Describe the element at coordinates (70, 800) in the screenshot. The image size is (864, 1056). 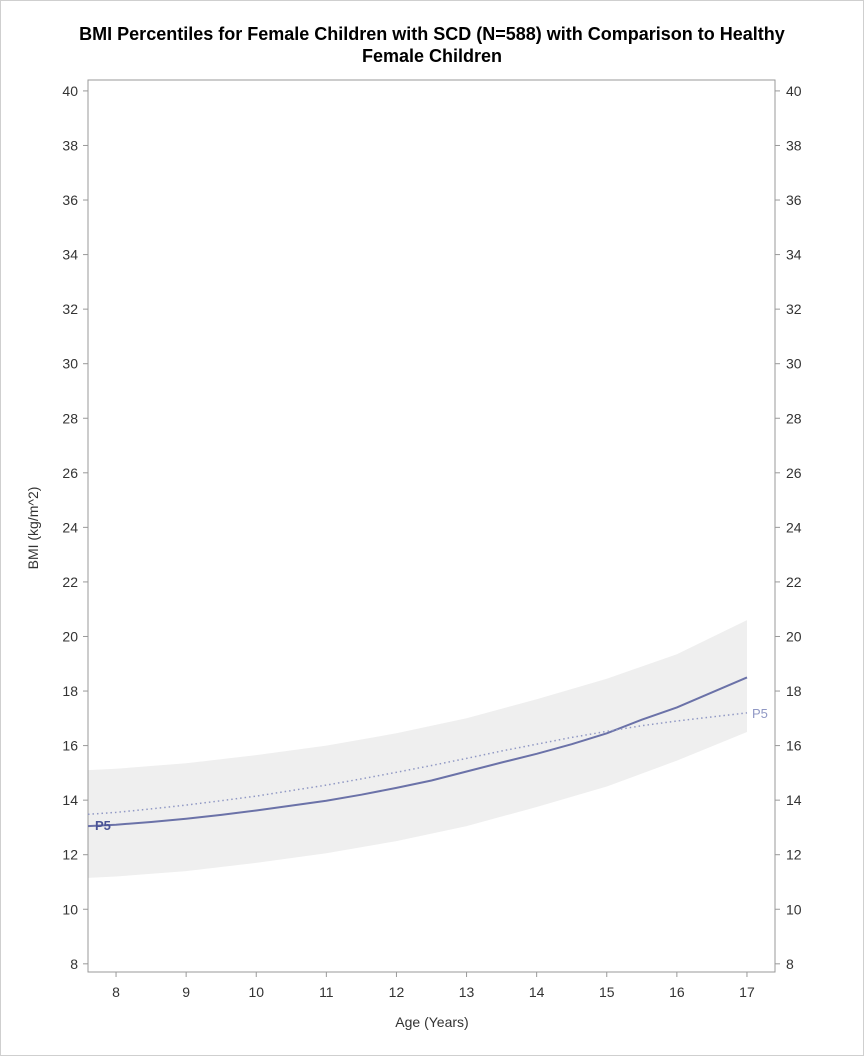
I see `y-tick-label-left: 14` at that location.